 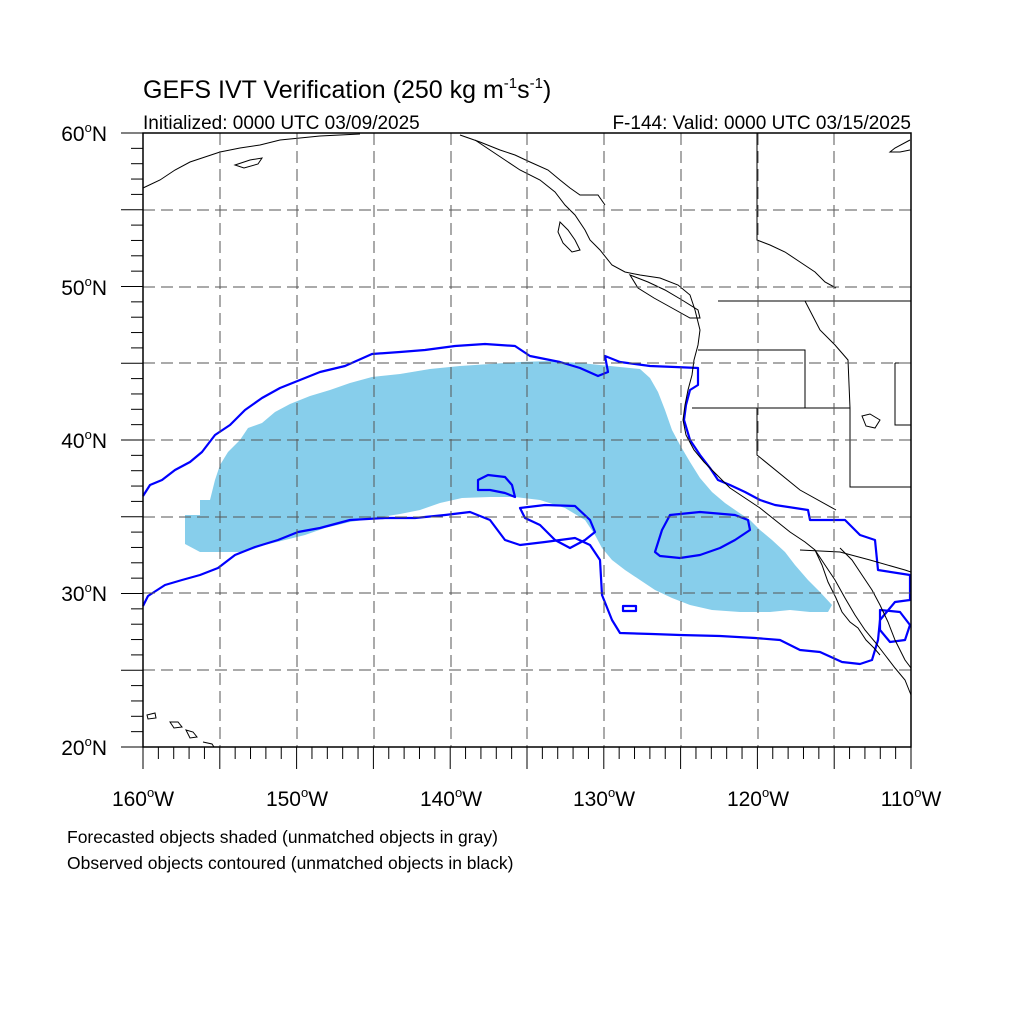 I want to click on lon-label-120w: 120oW, so click(x=758, y=798).